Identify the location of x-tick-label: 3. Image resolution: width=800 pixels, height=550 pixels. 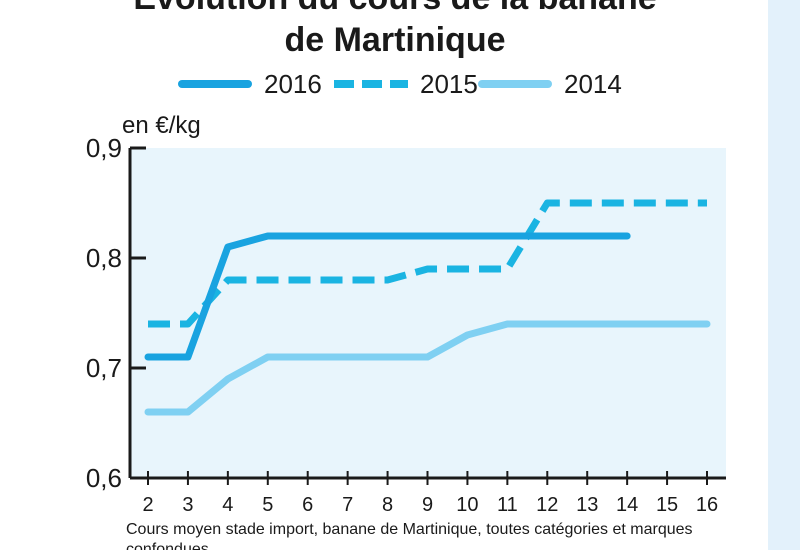
(187, 505).